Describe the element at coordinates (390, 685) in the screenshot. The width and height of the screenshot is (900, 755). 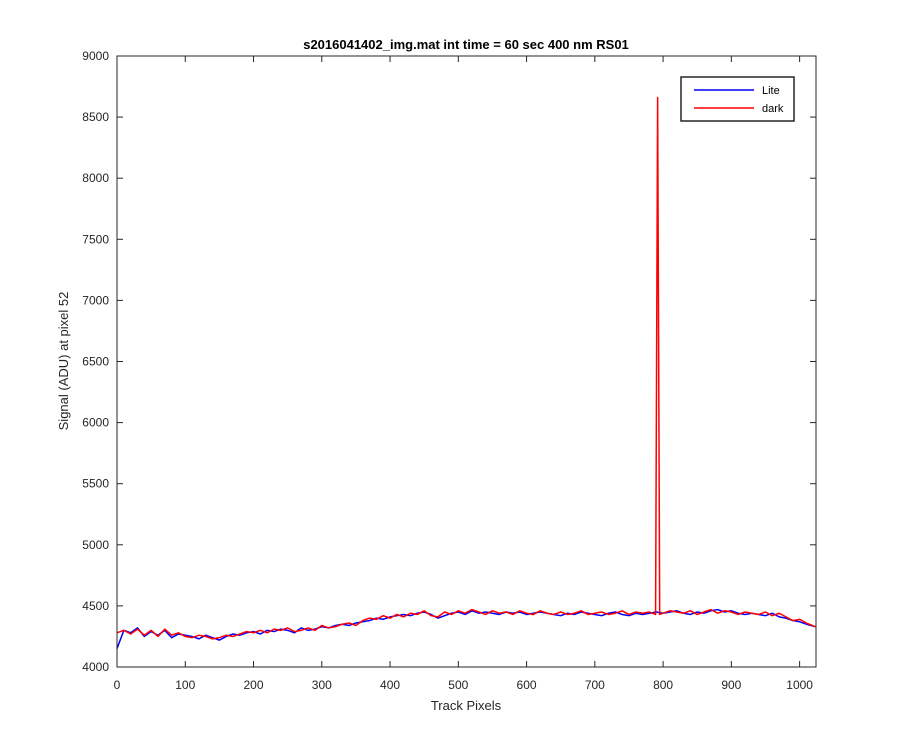
I see `x-tick-label: 400` at that location.